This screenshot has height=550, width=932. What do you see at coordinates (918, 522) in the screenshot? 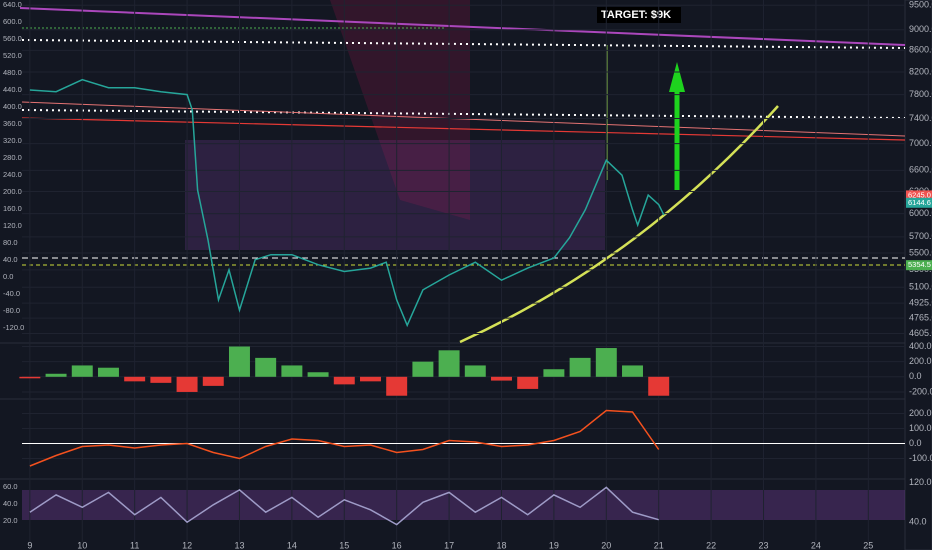
I see `y-tick-label: 40.0` at bounding box center [918, 522].